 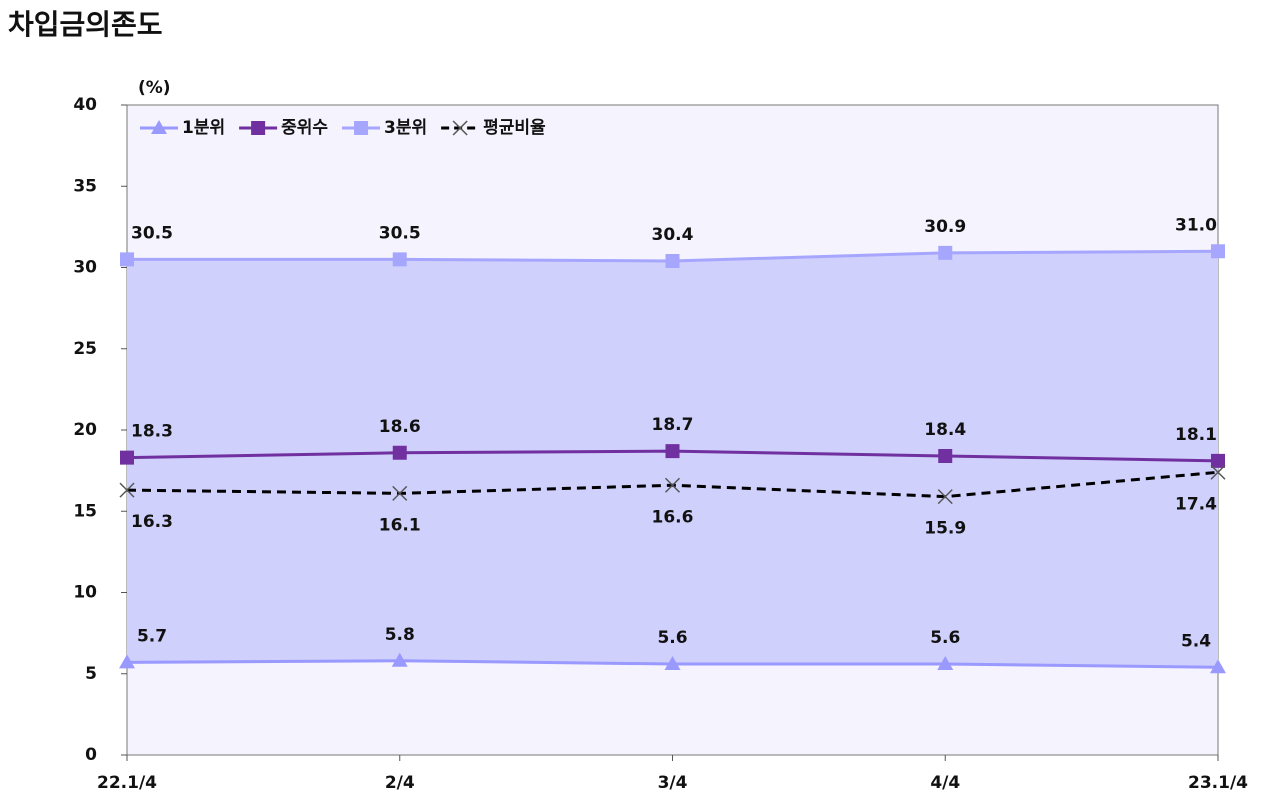 I want to click on x-tick-label: 22.1/4, so click(x=127, y=783).